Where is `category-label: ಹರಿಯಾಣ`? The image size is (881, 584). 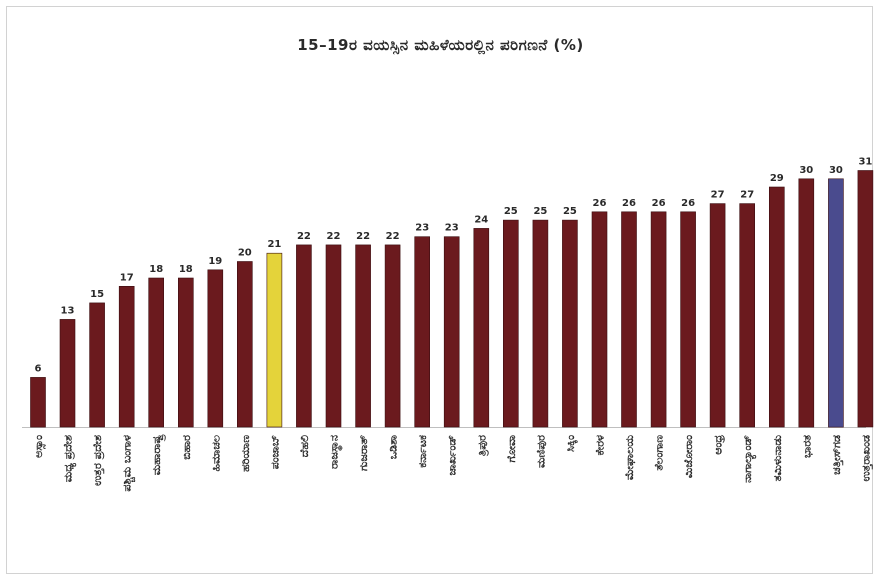
category-label: ಹರಿಯಾಣ is located at coordinates (245, 453).